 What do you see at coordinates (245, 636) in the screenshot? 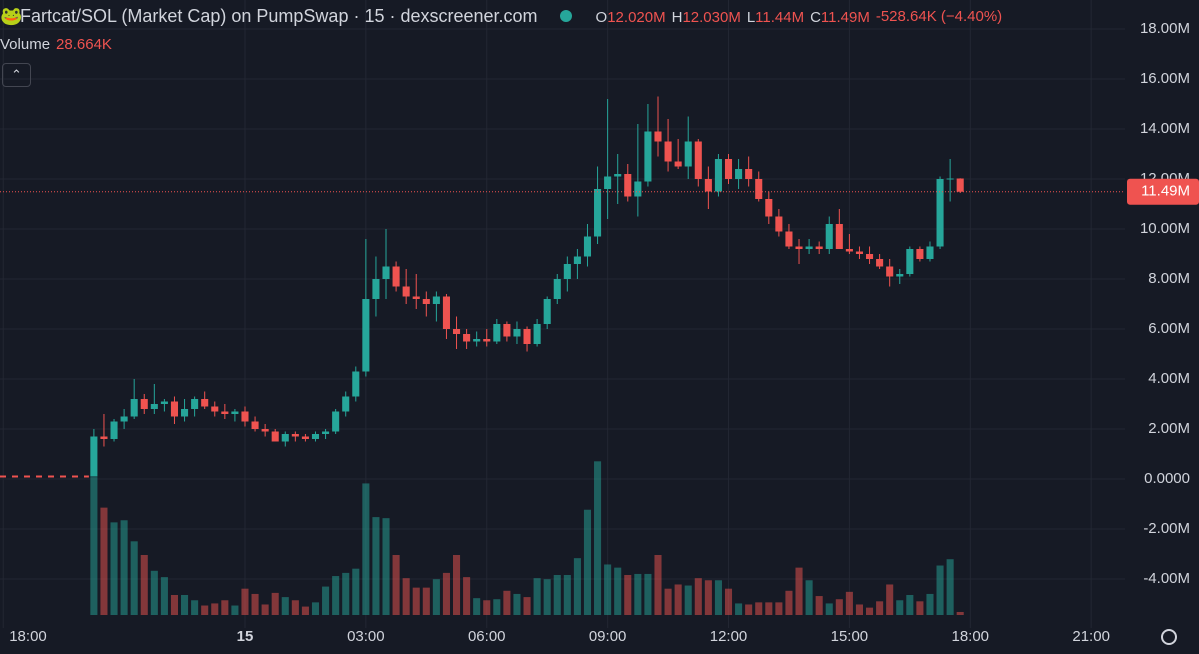
I see `x-tick-label: 15` at bounding box center [245, 636].